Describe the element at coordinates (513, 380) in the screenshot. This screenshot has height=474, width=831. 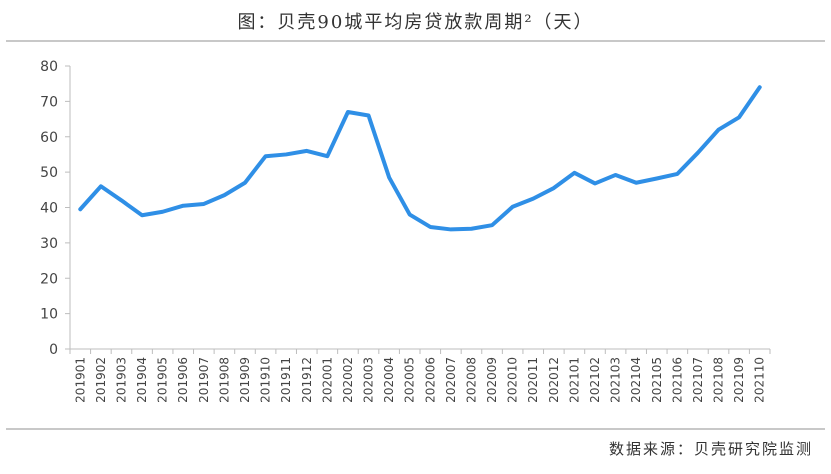
I see `x-tick-label: 202010` at that location.